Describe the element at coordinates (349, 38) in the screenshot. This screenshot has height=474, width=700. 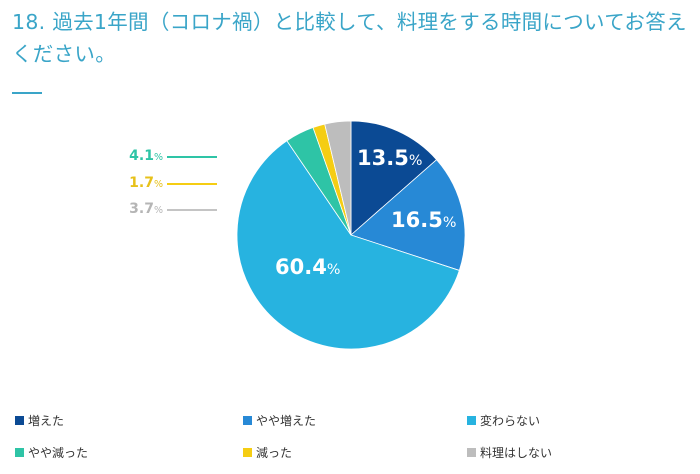
I see `chart-title: 18. 過去1年間（コロナ禍）と比較して、料理をする時間についてお答えください。` at that location.